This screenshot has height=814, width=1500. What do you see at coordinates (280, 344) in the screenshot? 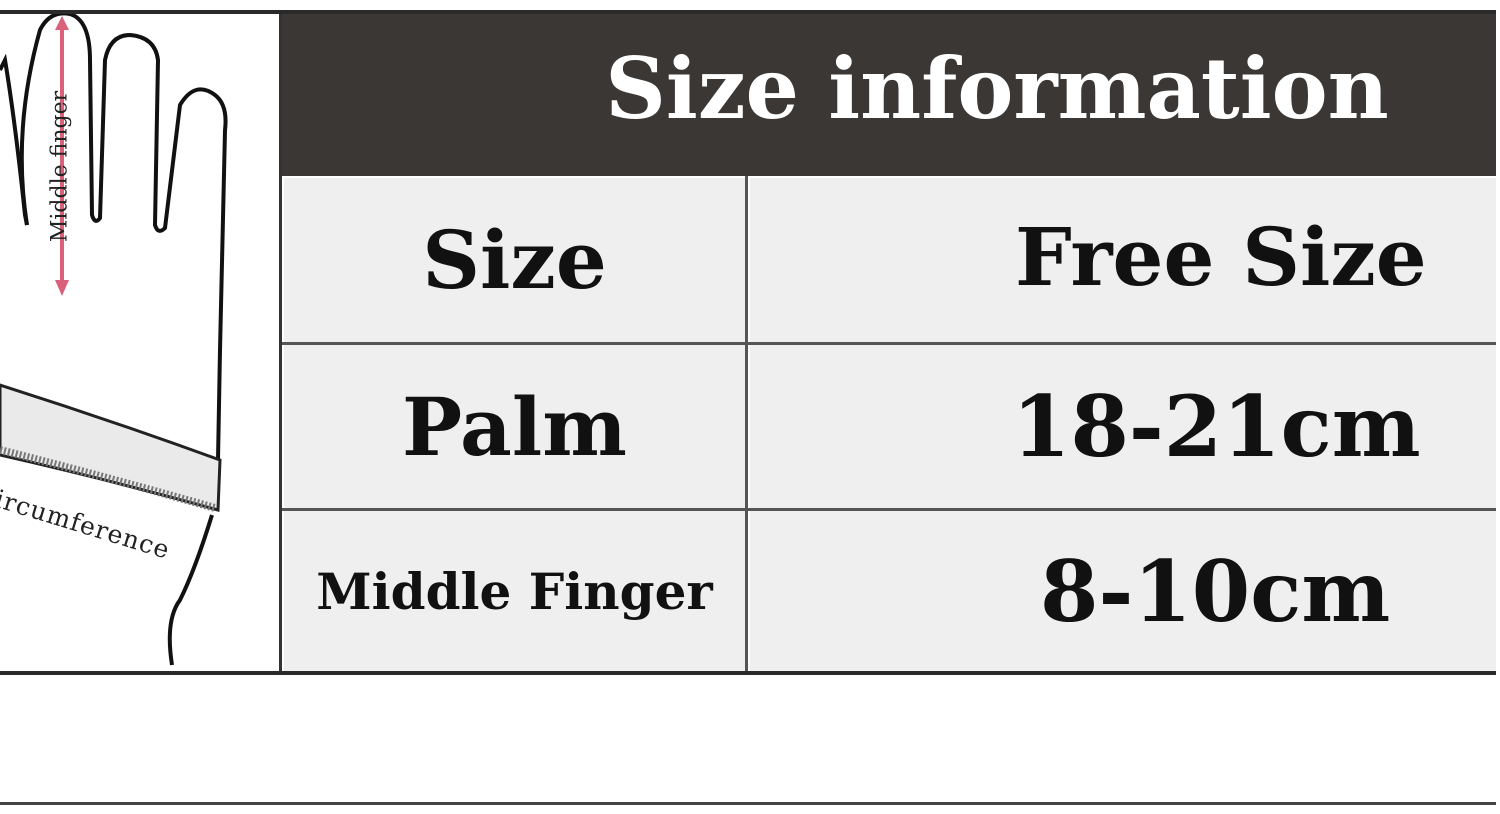
I see `divider` at bounding box center [280, 344].